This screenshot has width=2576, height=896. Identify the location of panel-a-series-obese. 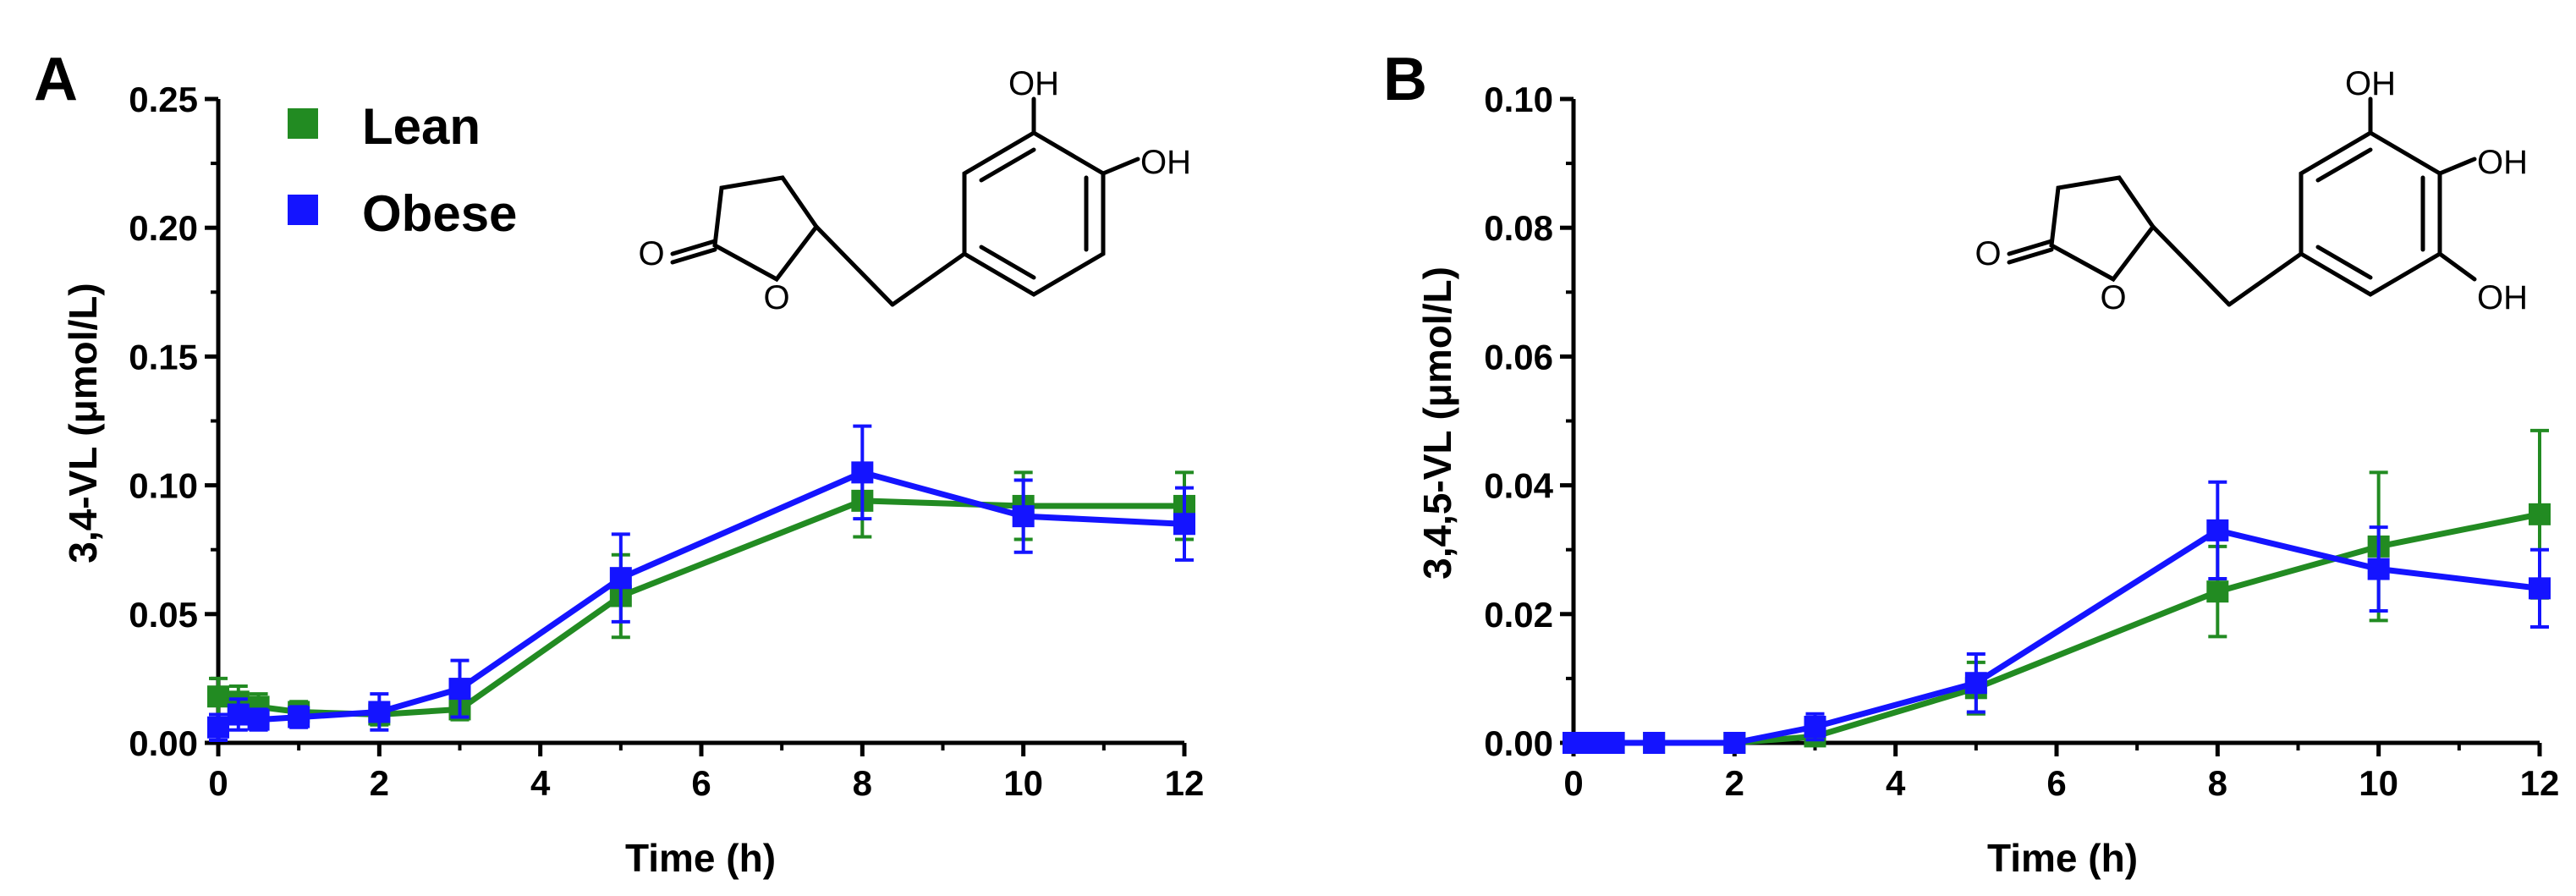
(701, 583).